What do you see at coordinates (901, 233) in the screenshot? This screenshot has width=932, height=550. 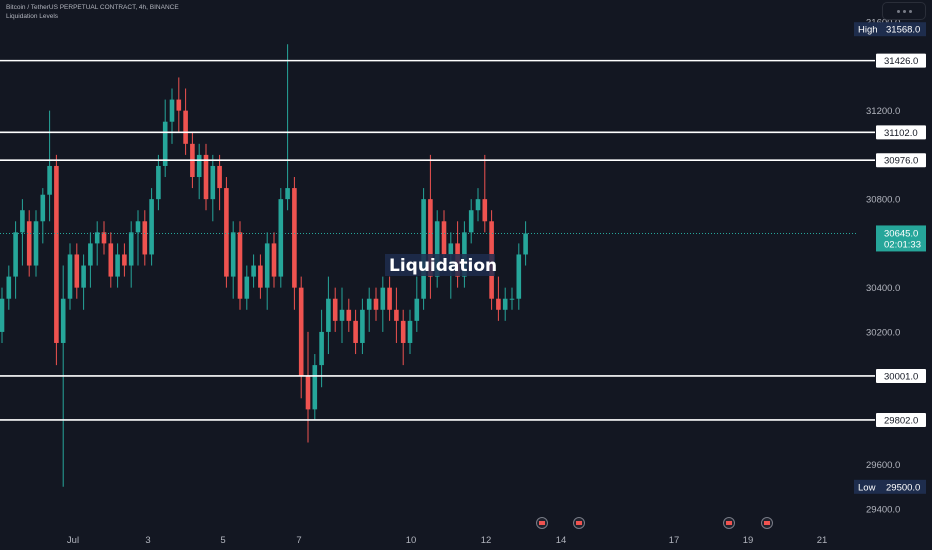 I see `last-price-value: 30645.0` at bounding box center [901, 233].